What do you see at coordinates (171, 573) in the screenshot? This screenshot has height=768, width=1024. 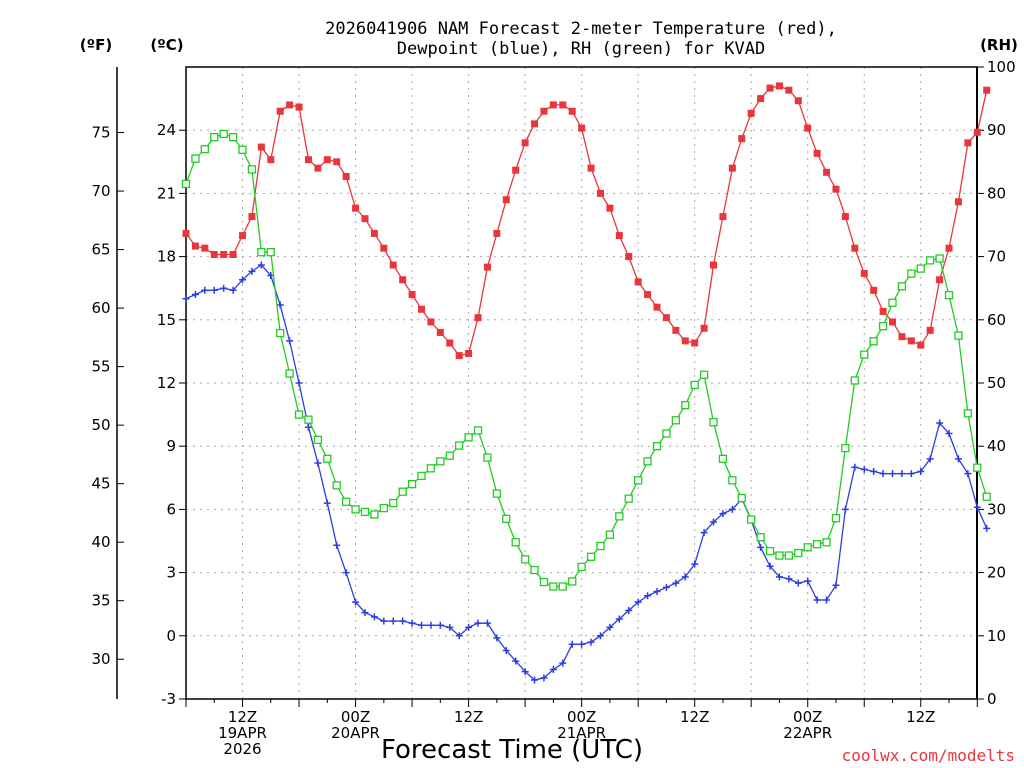 I see `c-tick-label: 3` at bounding box center [171, 573].